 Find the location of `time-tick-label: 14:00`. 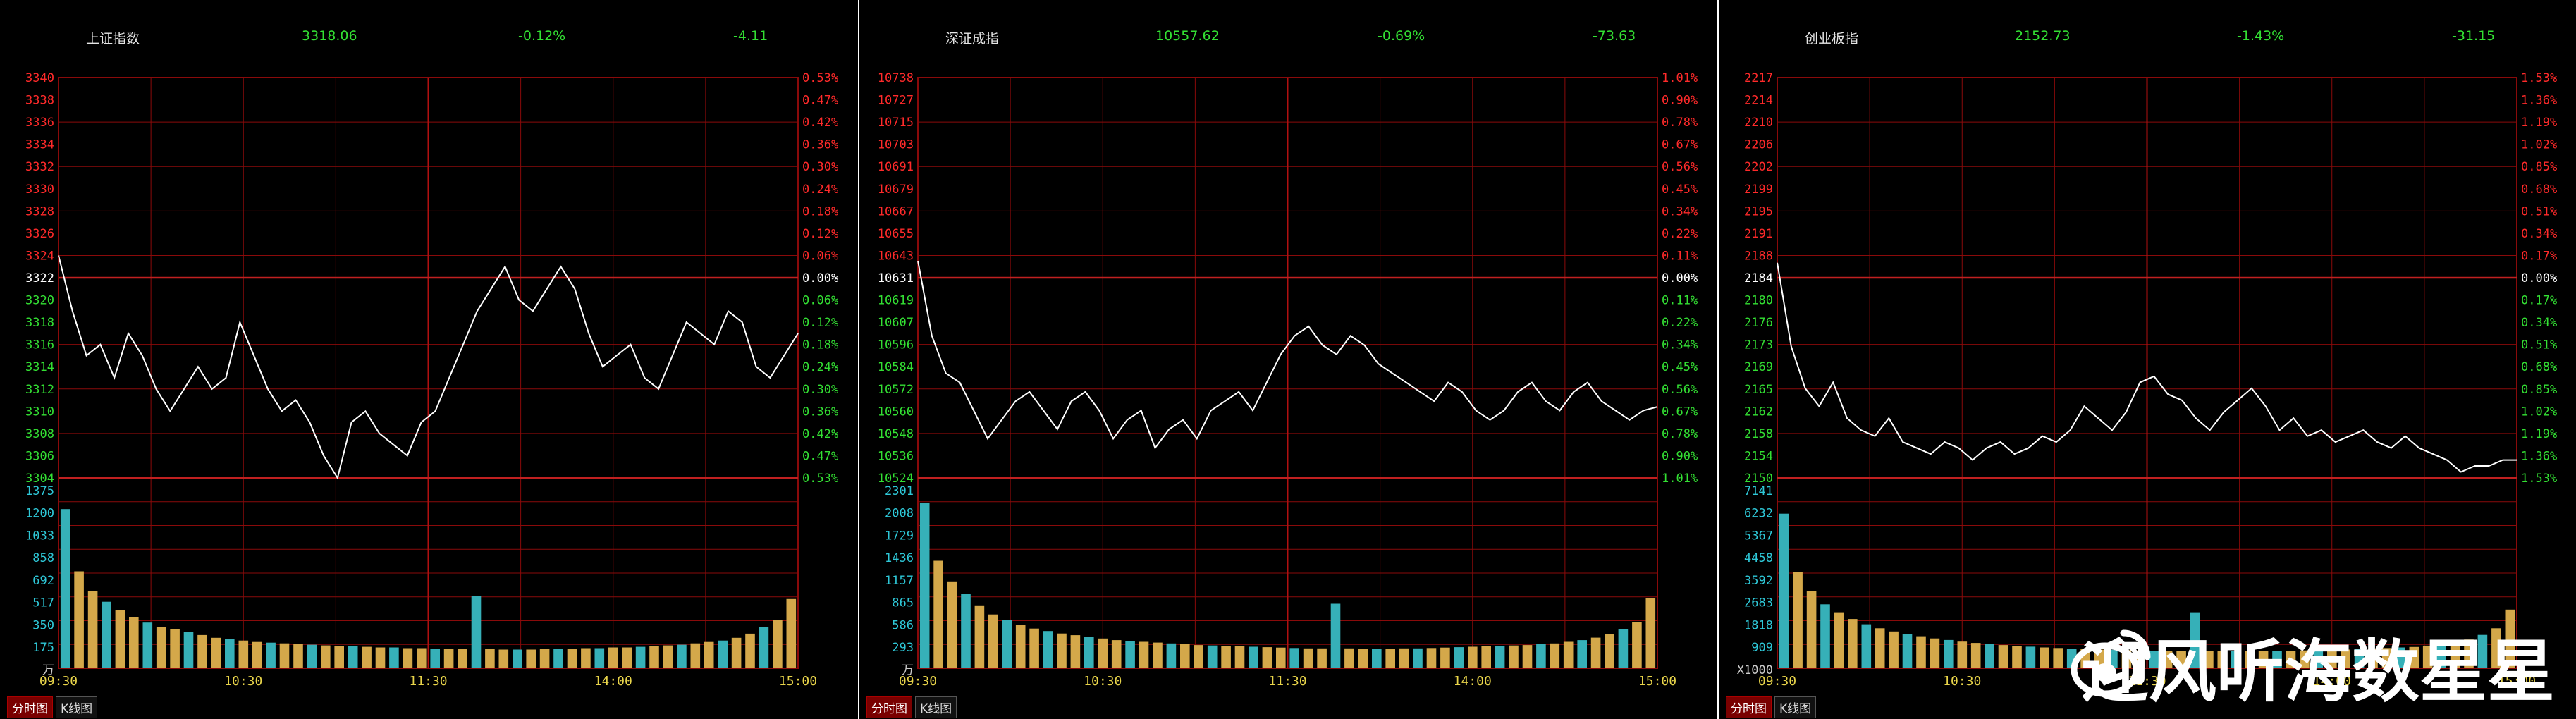

time-tick-label: 14:00 is located at coordinates (1473, 681).